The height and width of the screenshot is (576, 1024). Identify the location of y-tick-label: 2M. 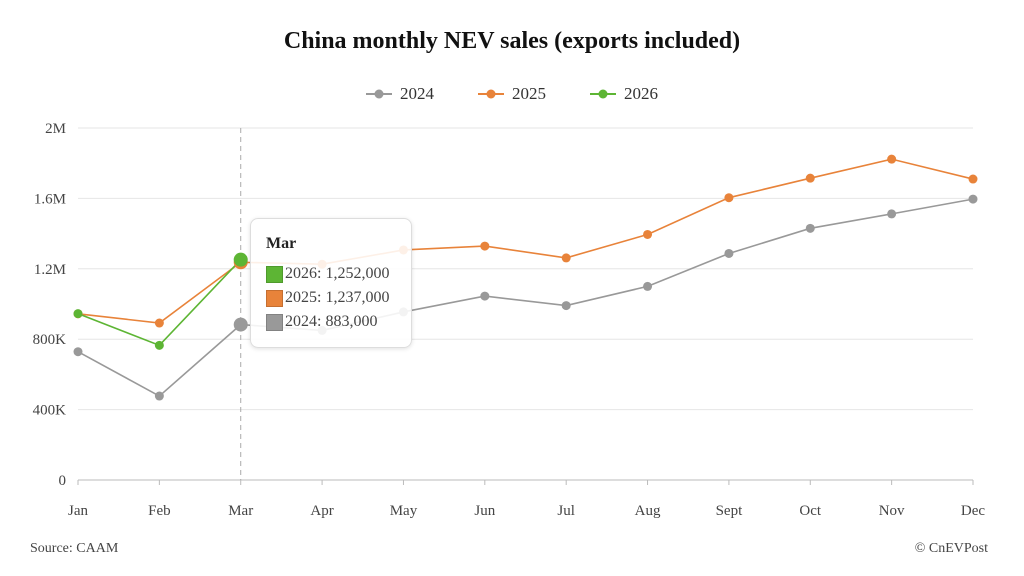
(55, 129).